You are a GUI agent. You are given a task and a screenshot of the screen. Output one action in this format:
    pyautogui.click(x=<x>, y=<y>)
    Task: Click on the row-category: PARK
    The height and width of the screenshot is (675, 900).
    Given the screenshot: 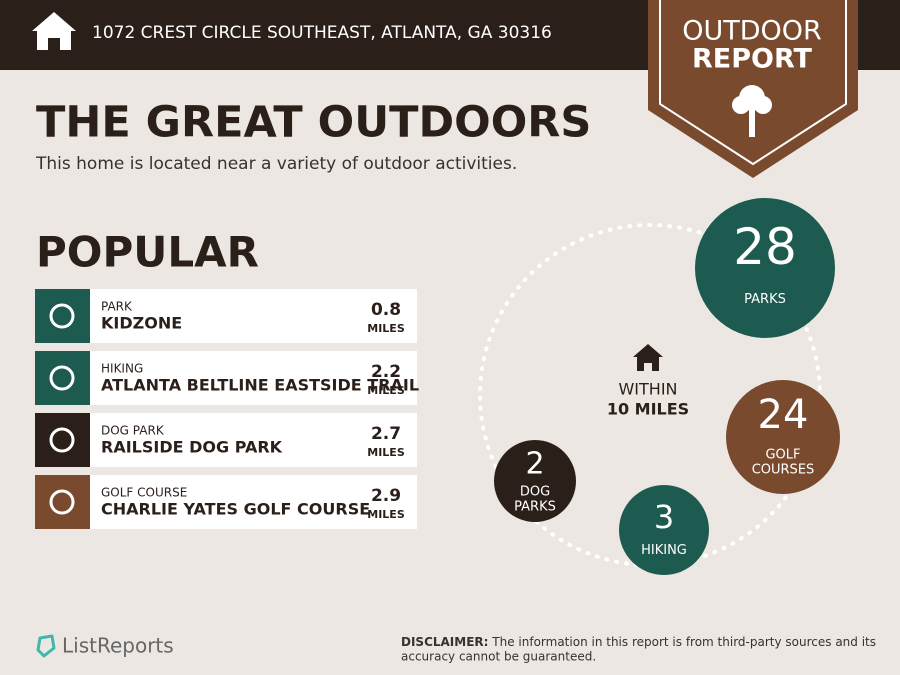 What is the action you would take?
    pyautogui.click(x=117, y=307)
    